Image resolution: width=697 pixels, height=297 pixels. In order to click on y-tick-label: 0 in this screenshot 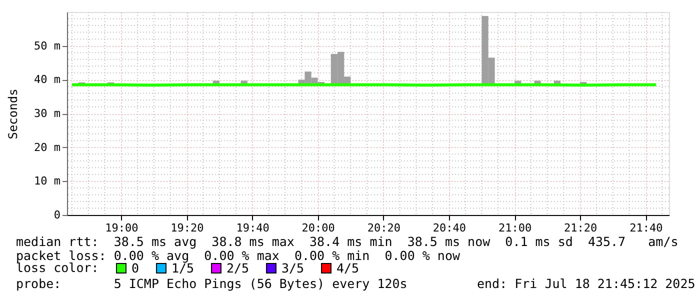, I will do `click(57, 215)`.